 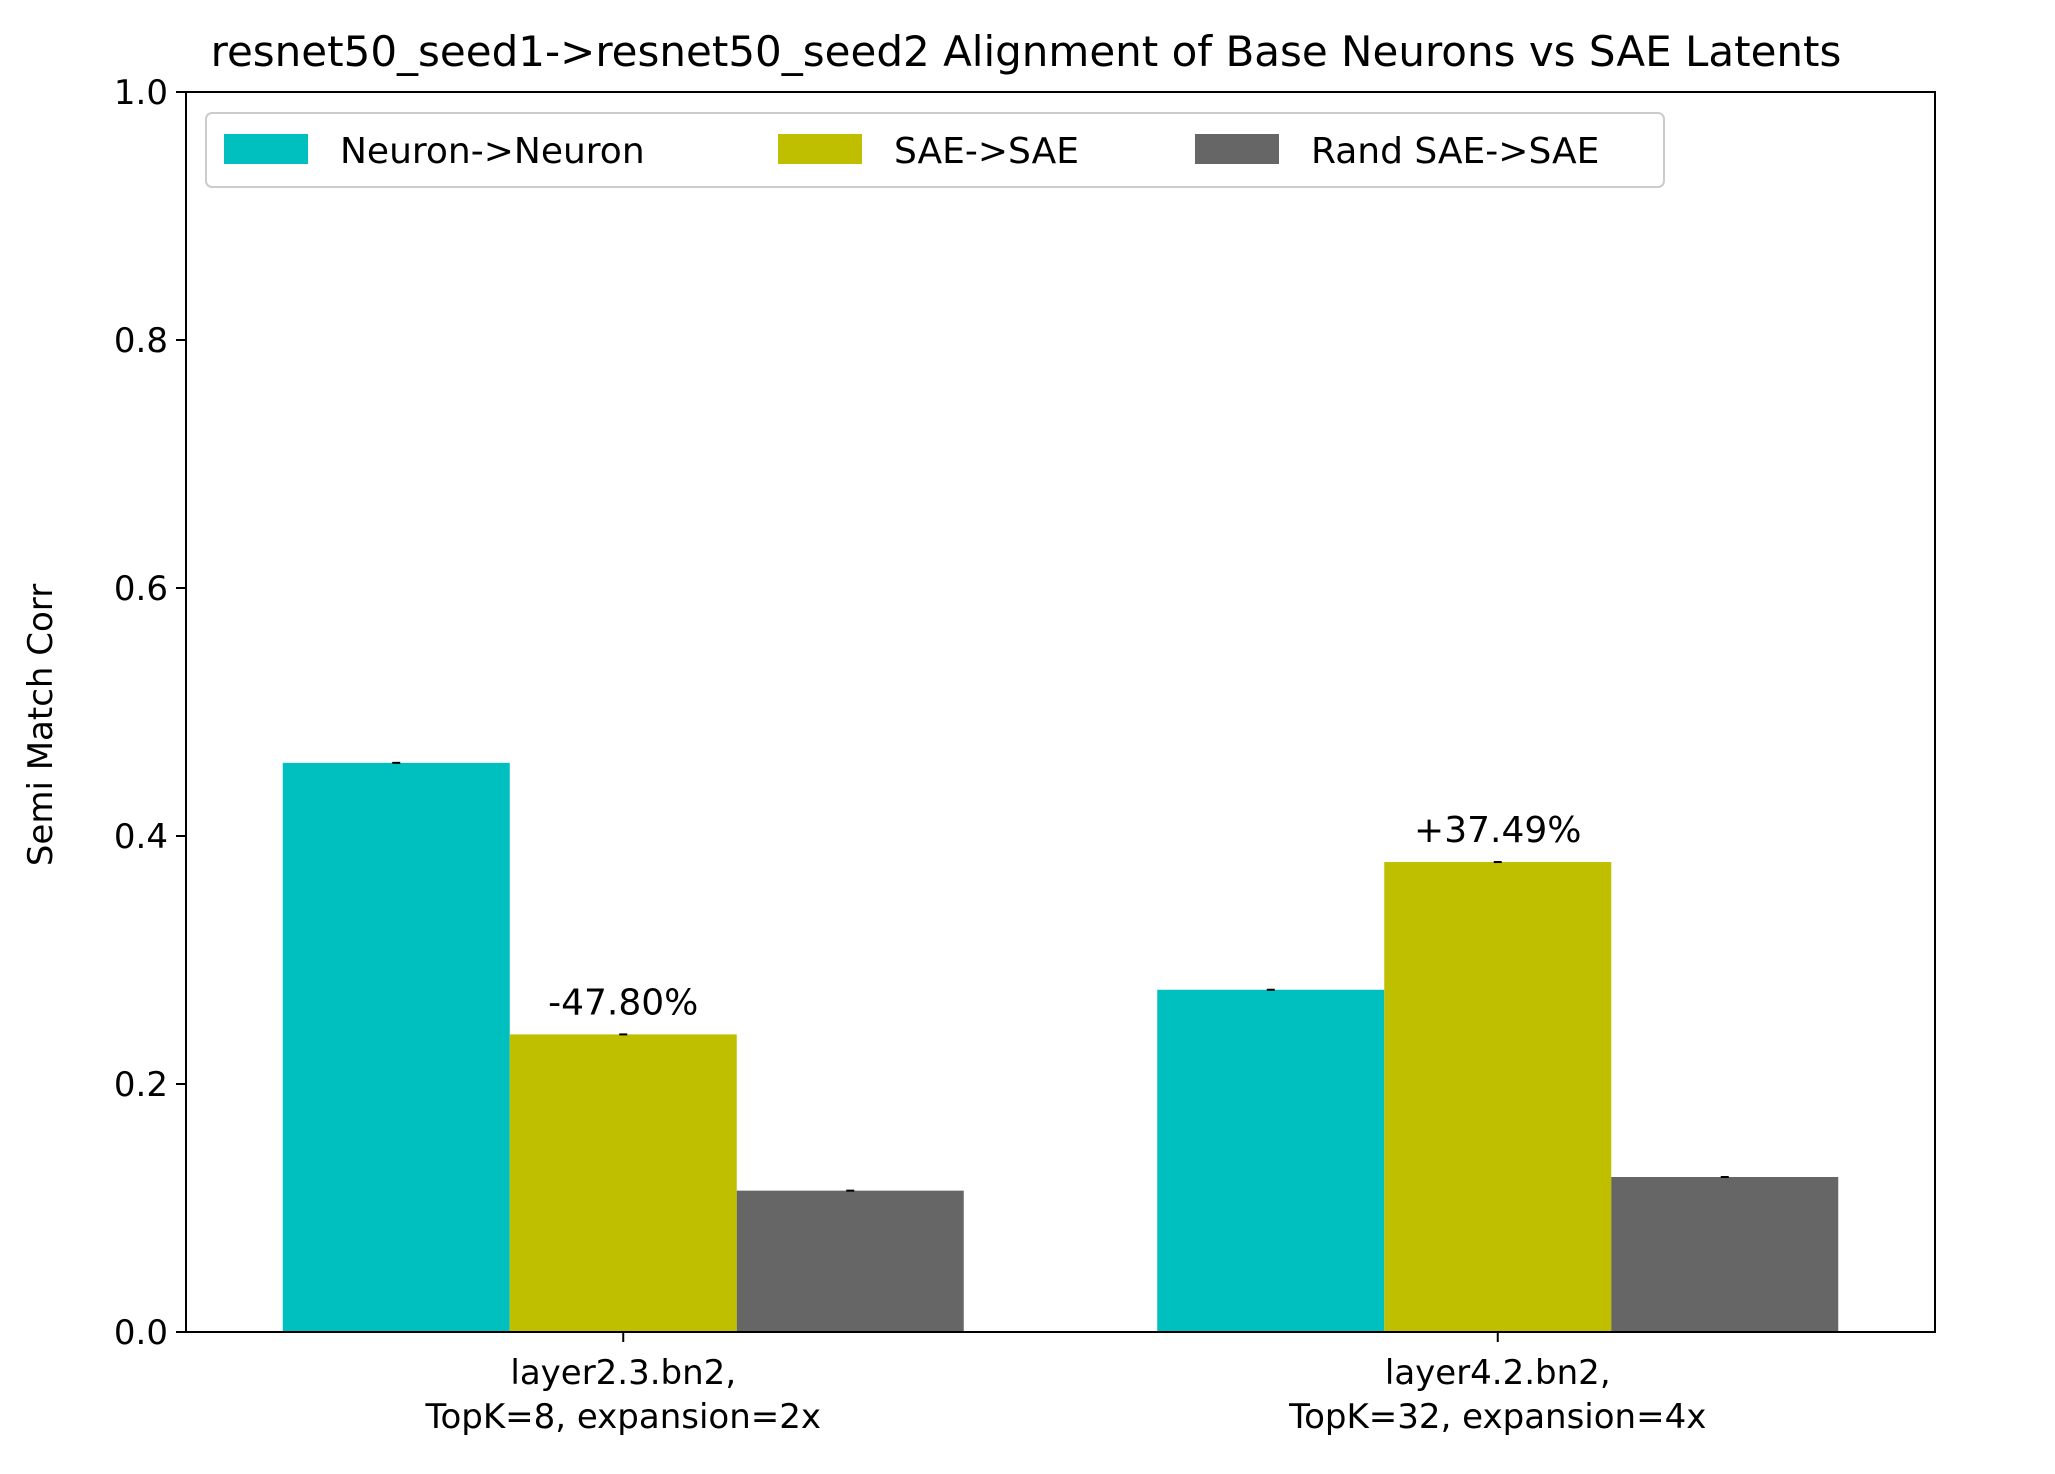 I want to click on legend-label: Rand SAE->SAE, so click(x=1455, y=151).